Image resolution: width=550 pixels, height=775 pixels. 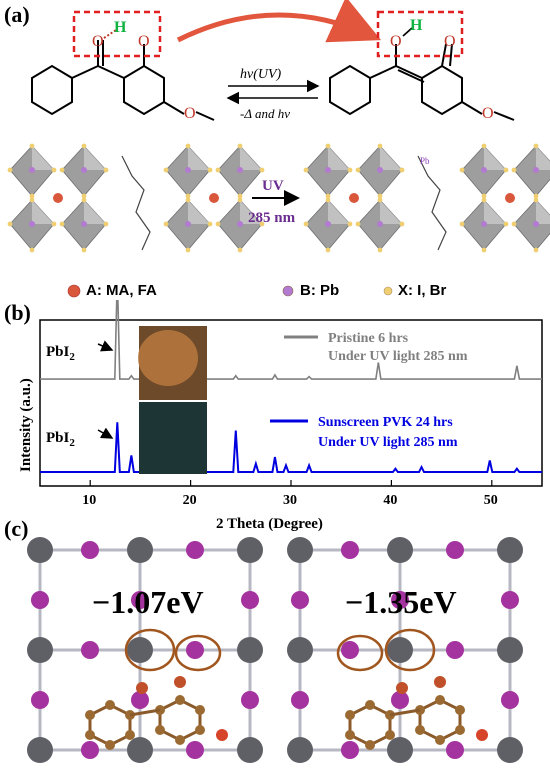 I want to click on legend-label-x: X: I, Br, so click(x=422, y=290).